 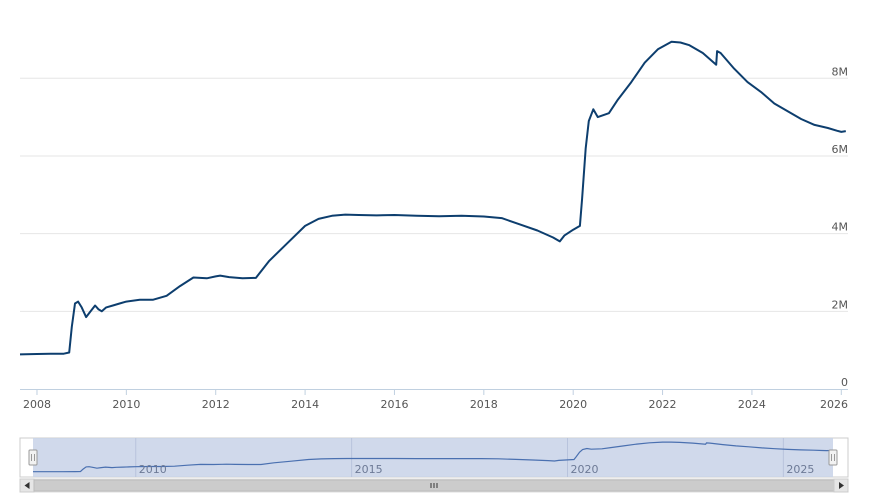 I want to click on scrollbar, so click(x=434, y=485).